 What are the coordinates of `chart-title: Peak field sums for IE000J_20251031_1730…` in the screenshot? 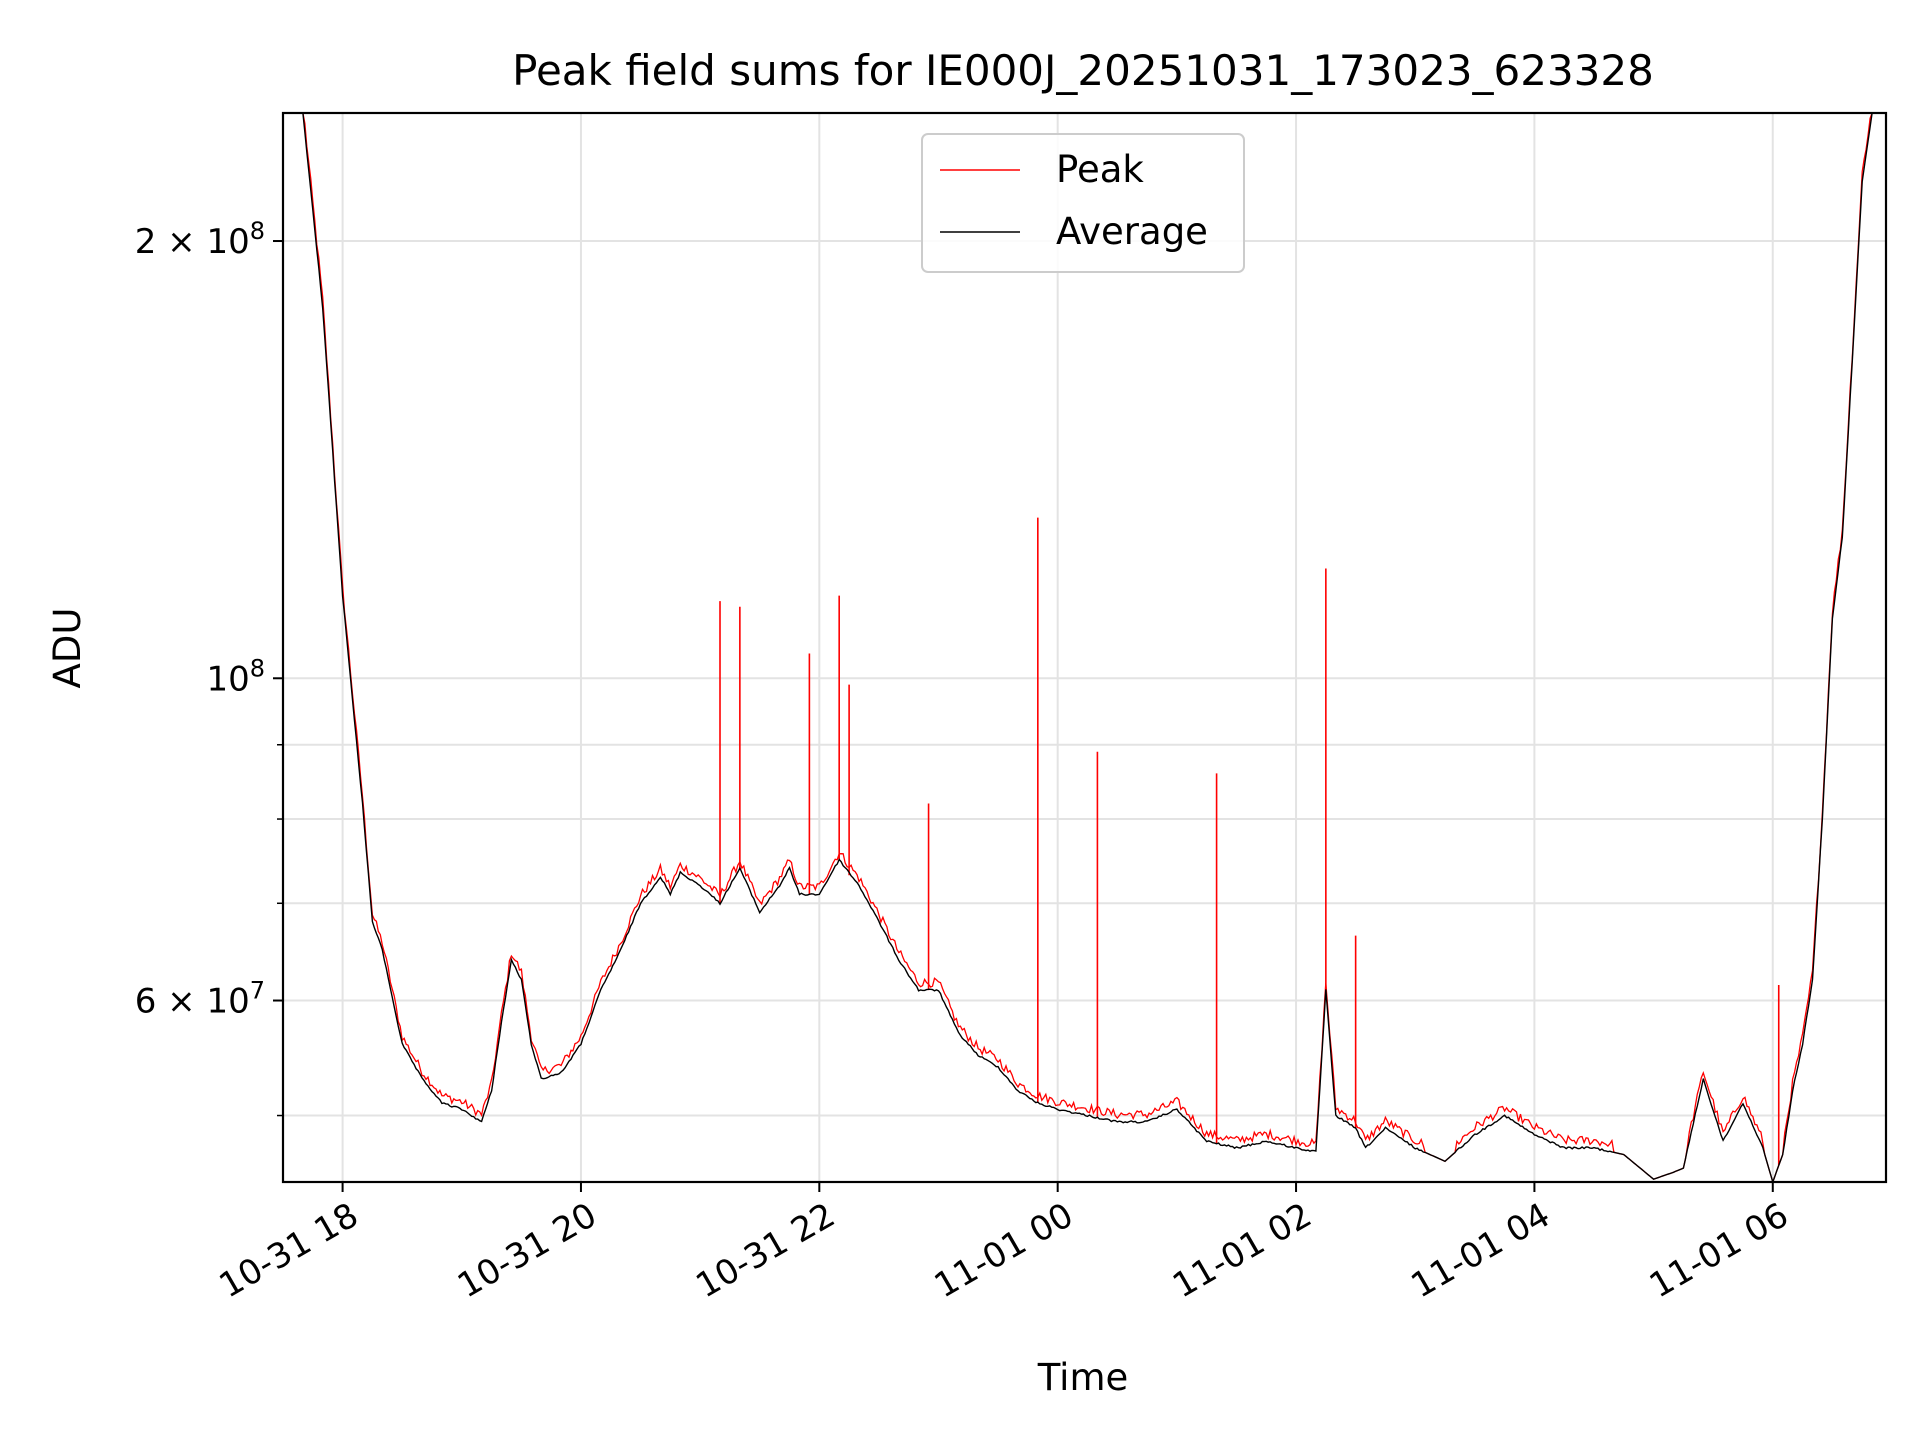 It's located at (1083, 70).